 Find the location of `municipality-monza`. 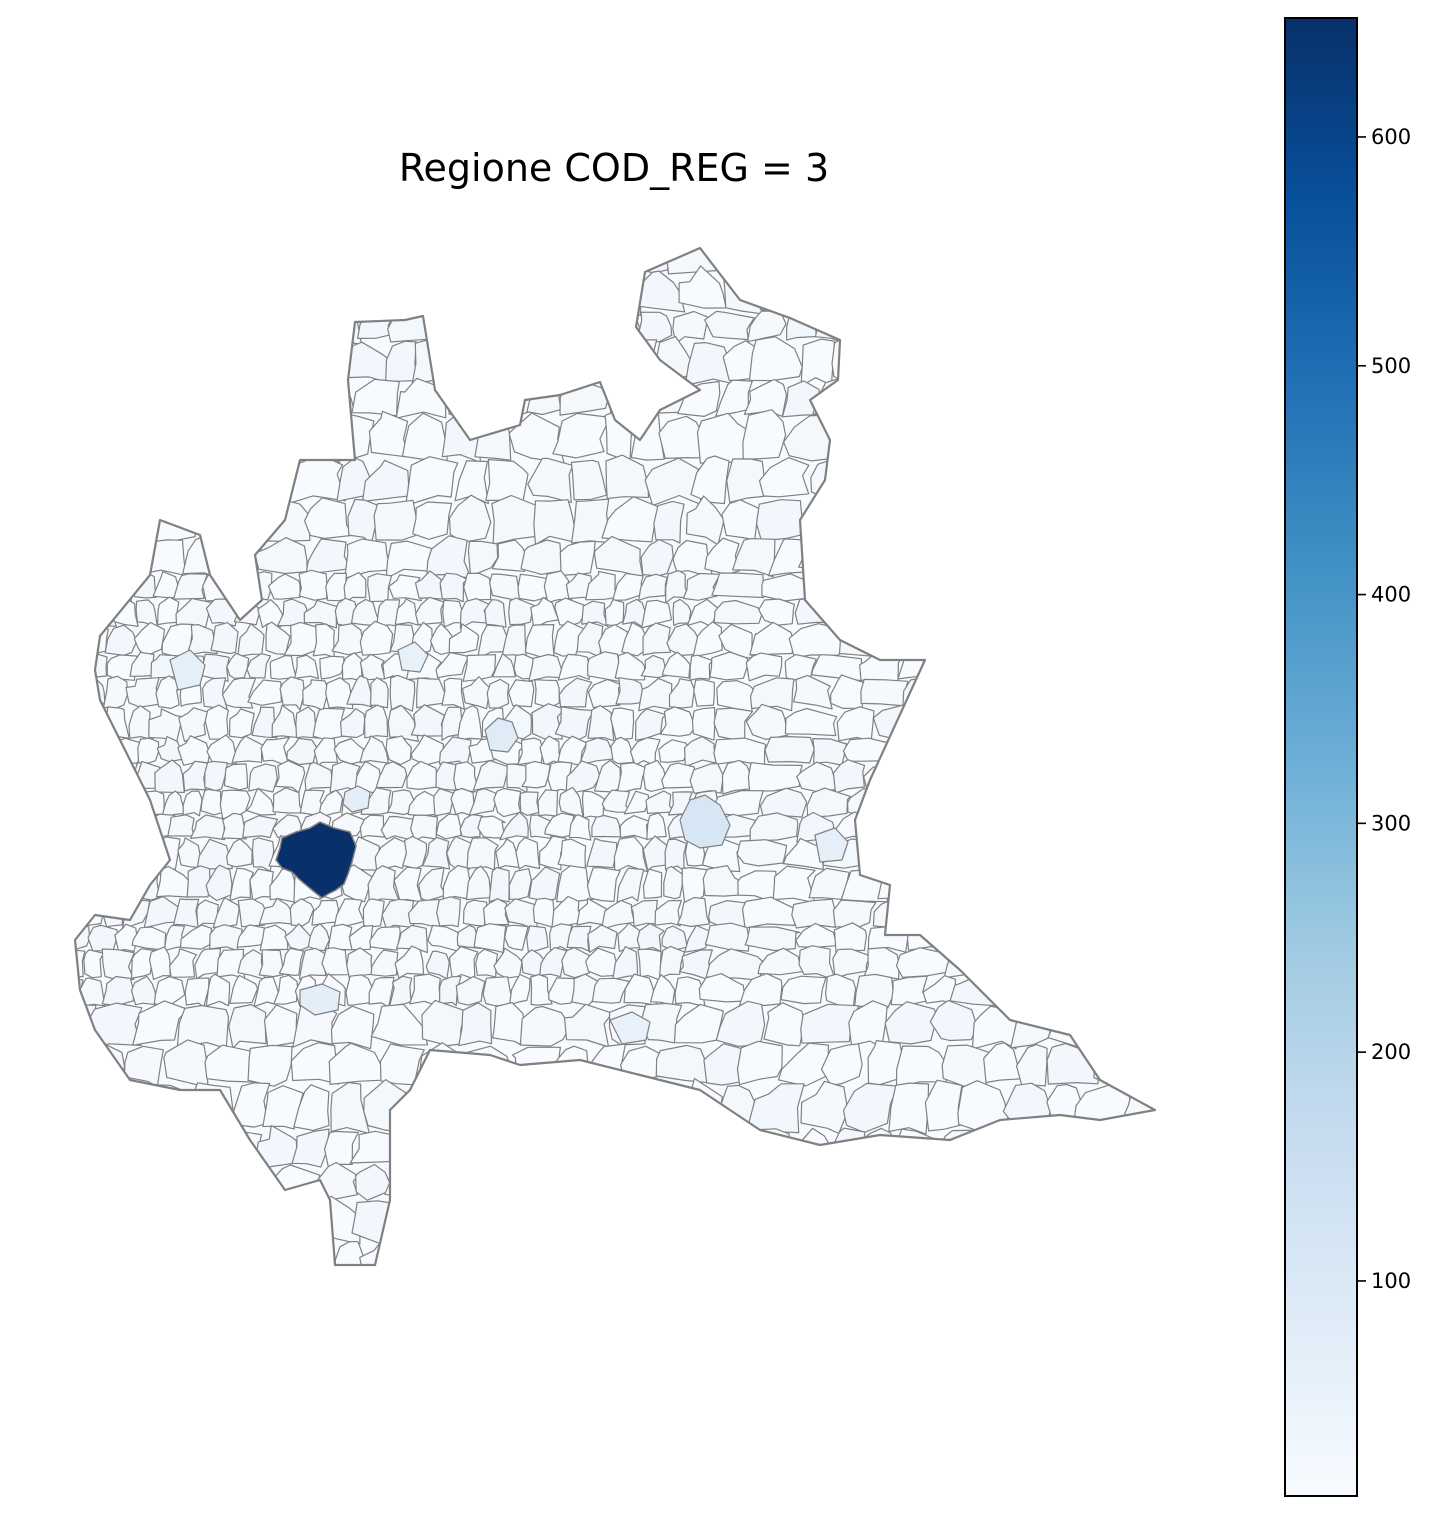

municipality-monza is located at coordinates (356, 799).